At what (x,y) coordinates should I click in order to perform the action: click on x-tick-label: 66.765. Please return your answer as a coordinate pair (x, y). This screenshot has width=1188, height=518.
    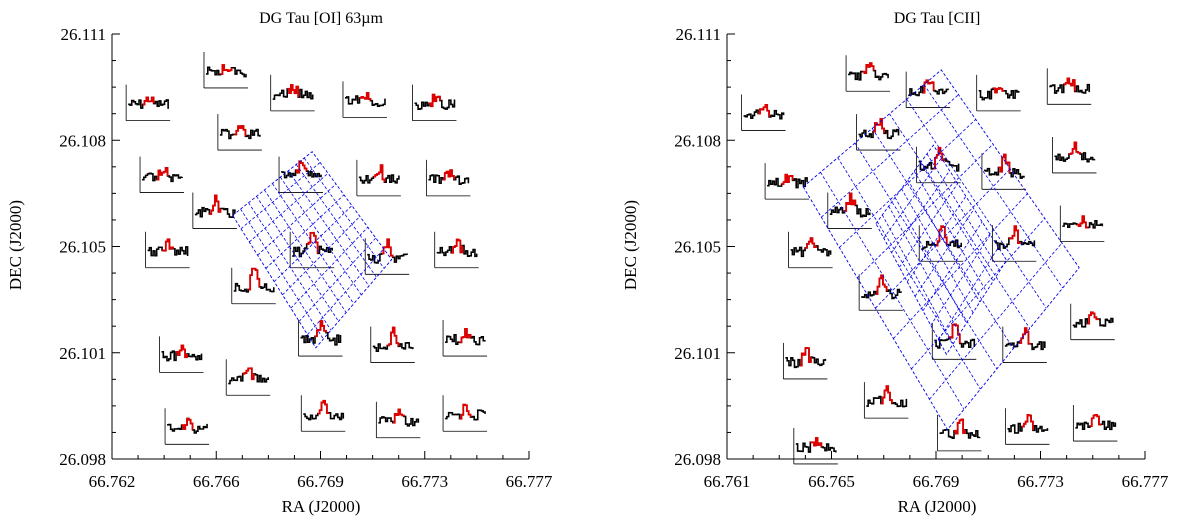
    Looking at the image, I should click on (831, 481).